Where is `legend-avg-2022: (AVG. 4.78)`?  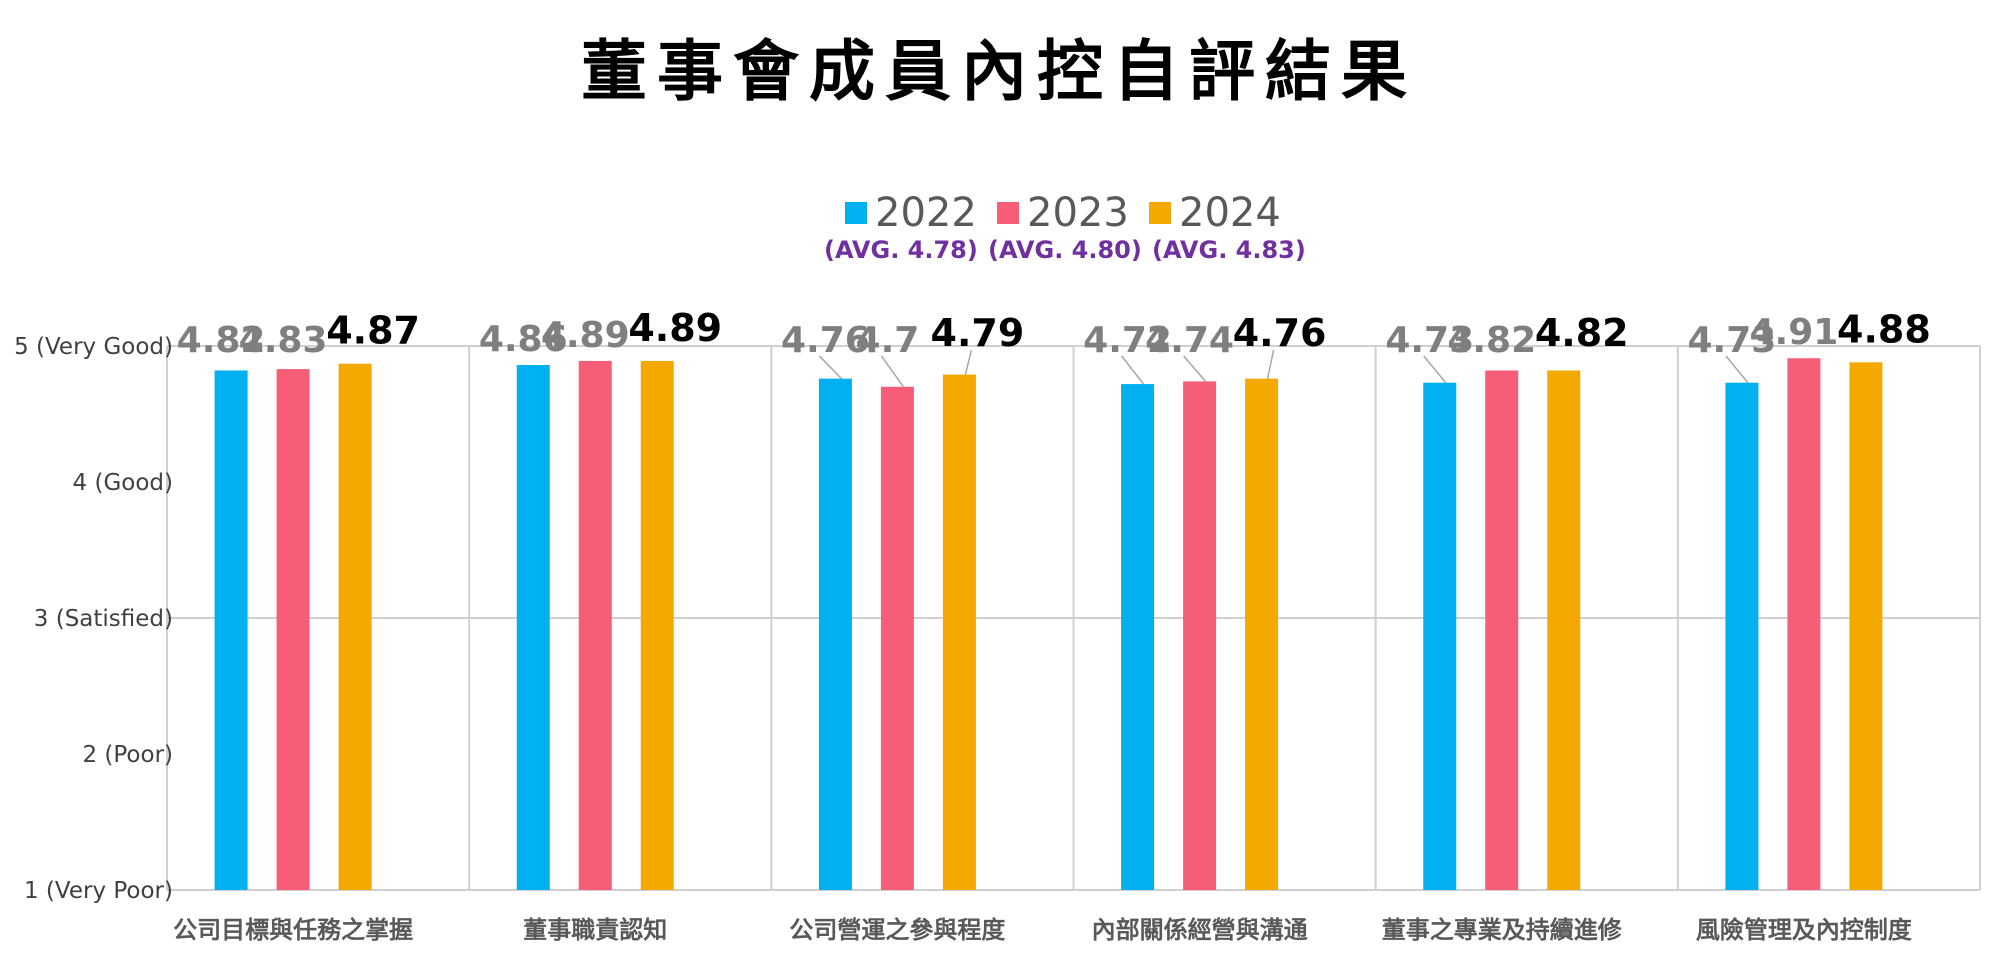
legend-avg-2022: (AVG. 4.78) is located at coordinates (901, 250).